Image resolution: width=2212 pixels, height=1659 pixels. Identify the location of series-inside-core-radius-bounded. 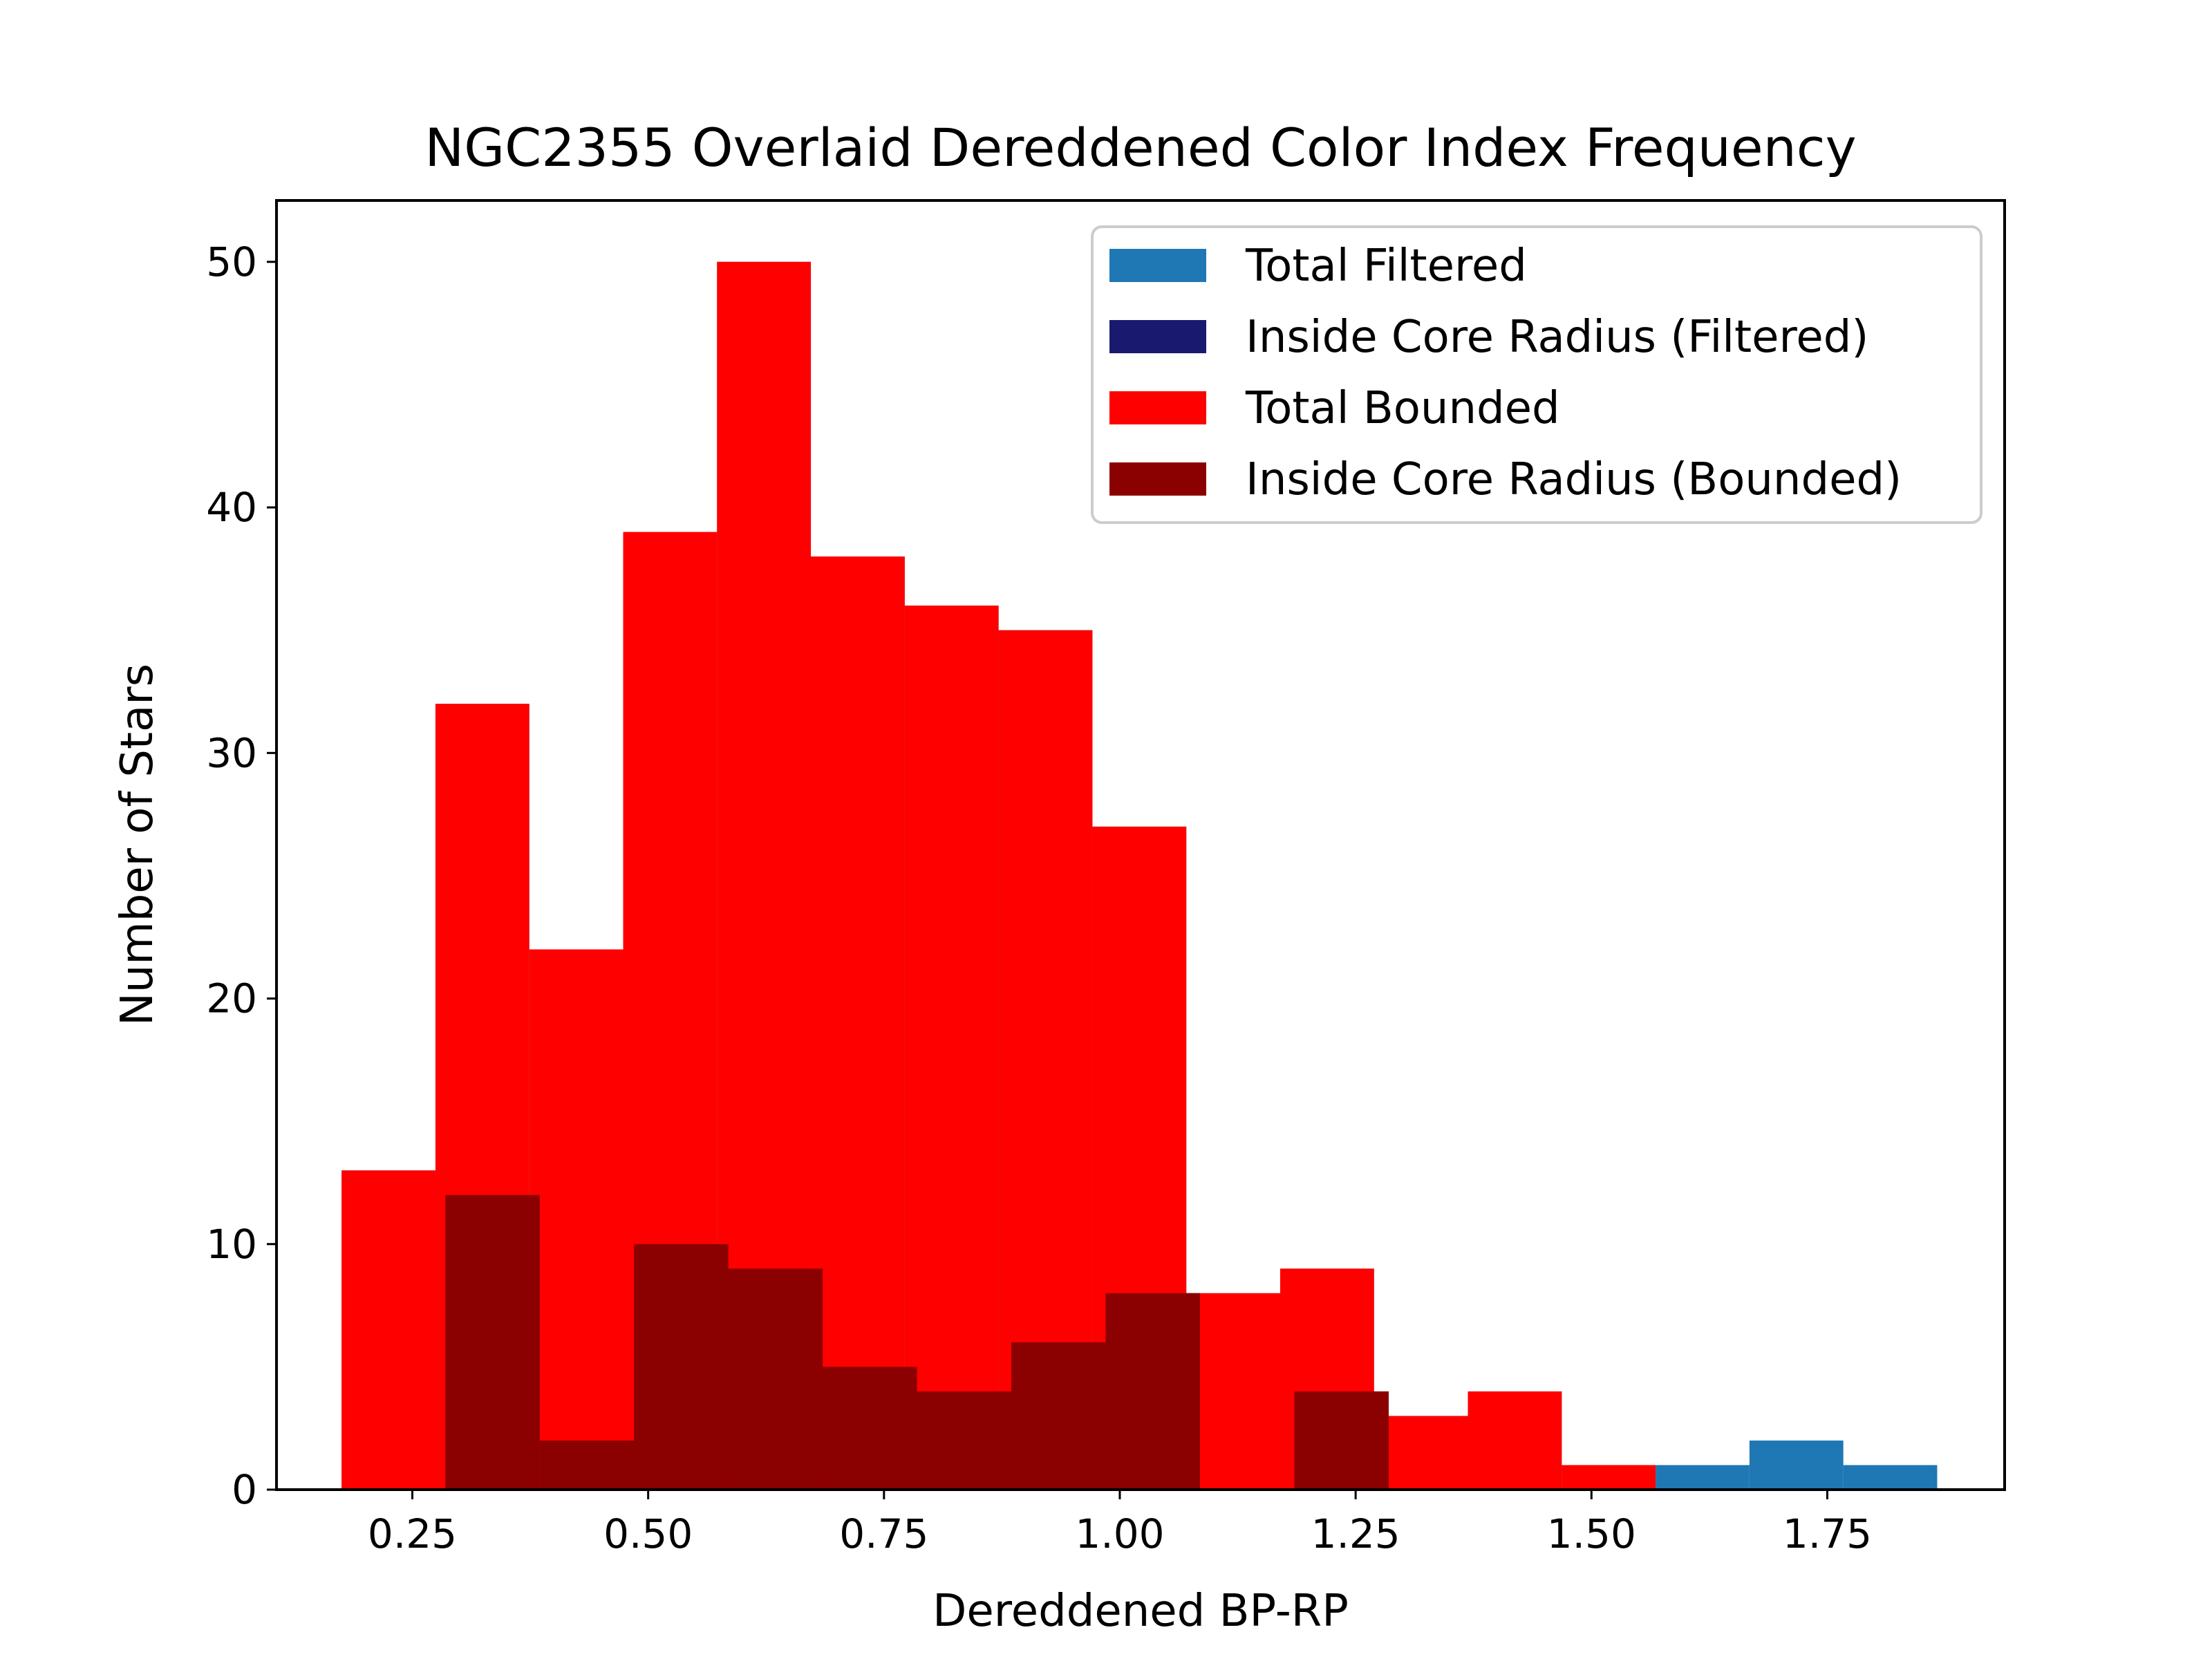
(917, 1342).